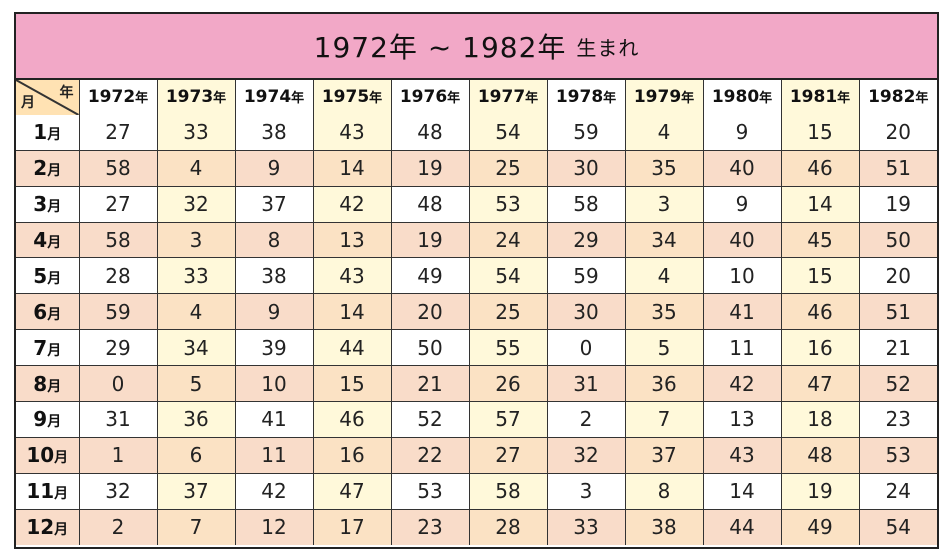 Image resolution: width=950 pixels, height=560 pixels. Describe the element at coordinates (118, 419) in the screenshot. I see `table-cell: 31` at that location.